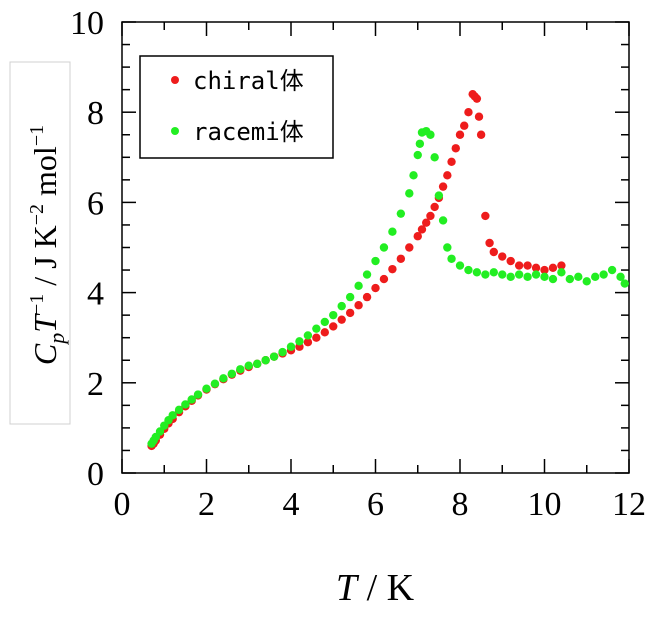  I want to click on y-axis-unit1: / J K, so click(45, 259).